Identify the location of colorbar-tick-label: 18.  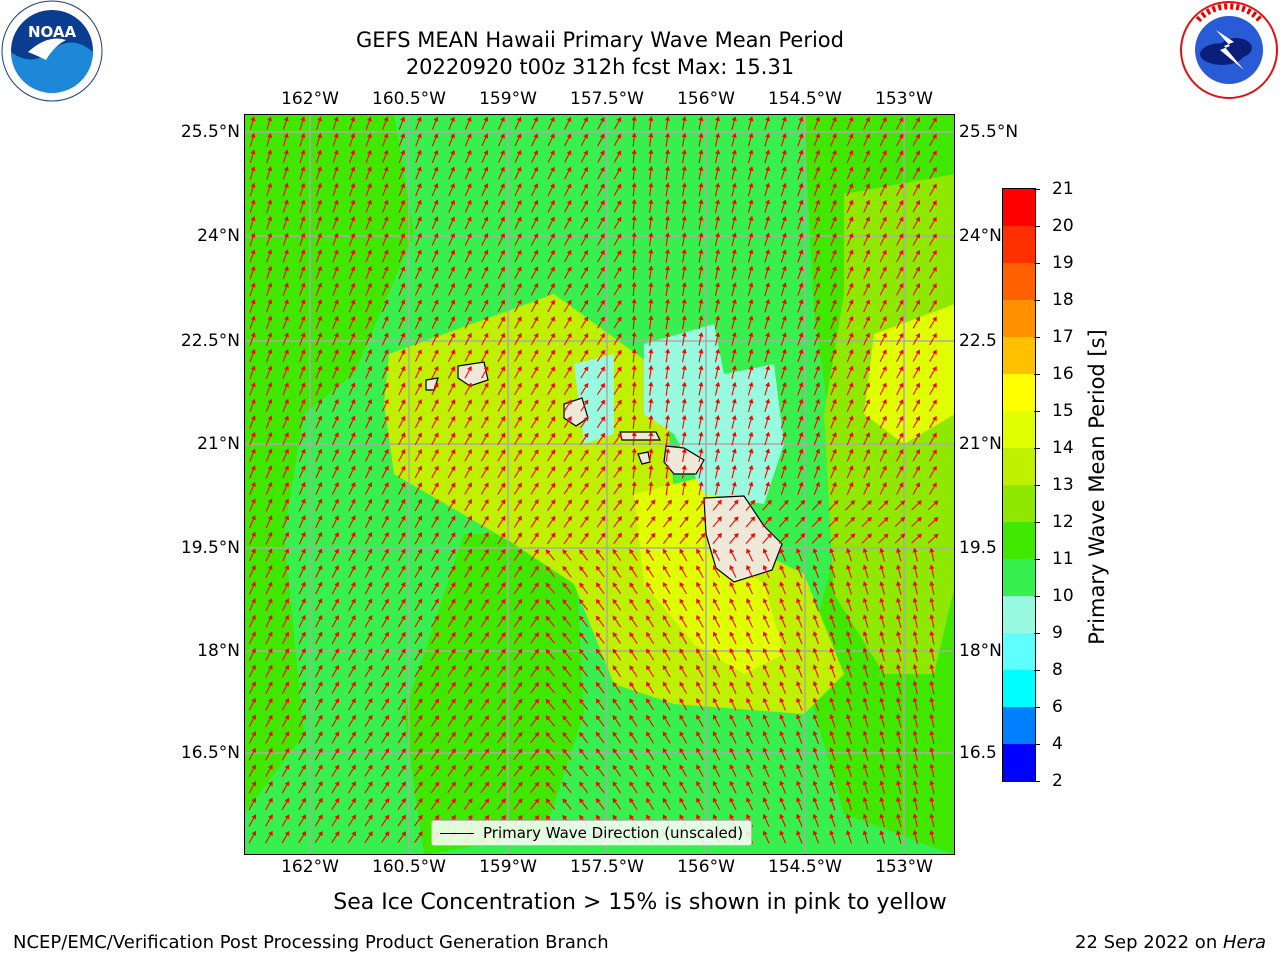
(1063, 300).